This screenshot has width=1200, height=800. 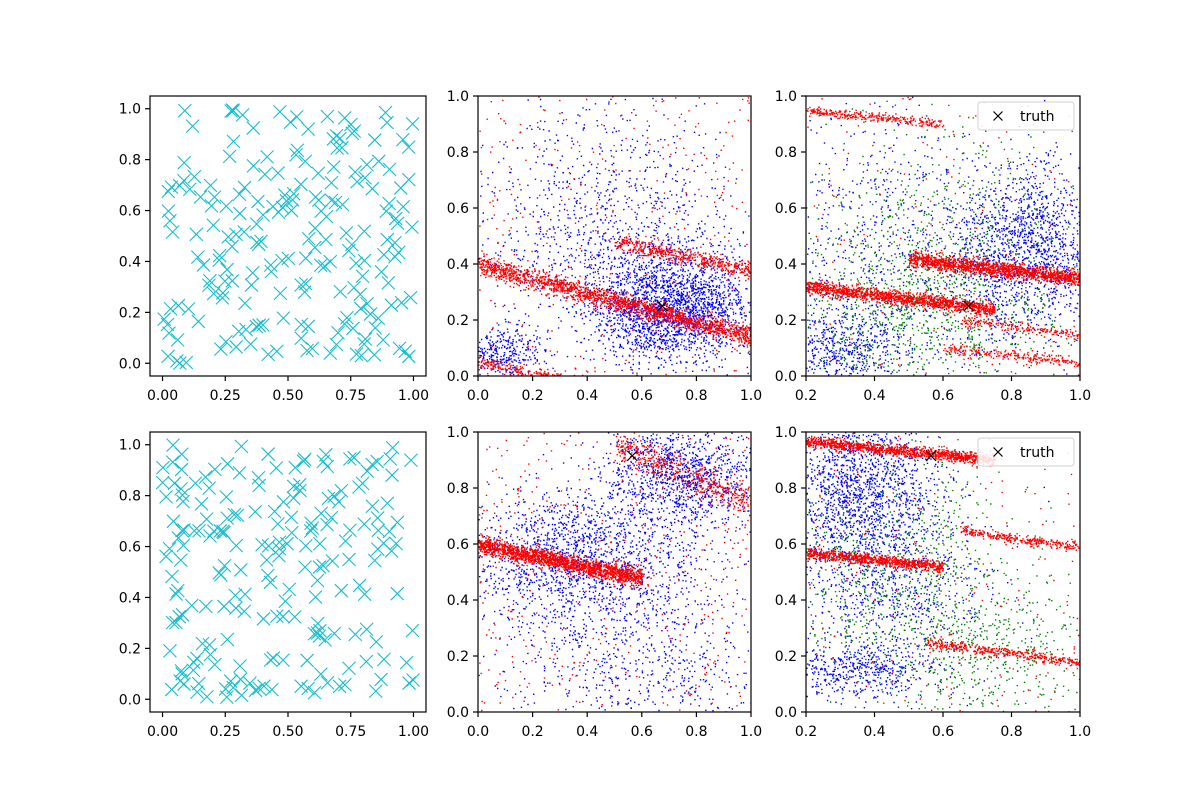 What do you see at coordinates (943, 732) in the screenshot?
I see `x-tick-label: 0.6` at bounding box center [943, 732].